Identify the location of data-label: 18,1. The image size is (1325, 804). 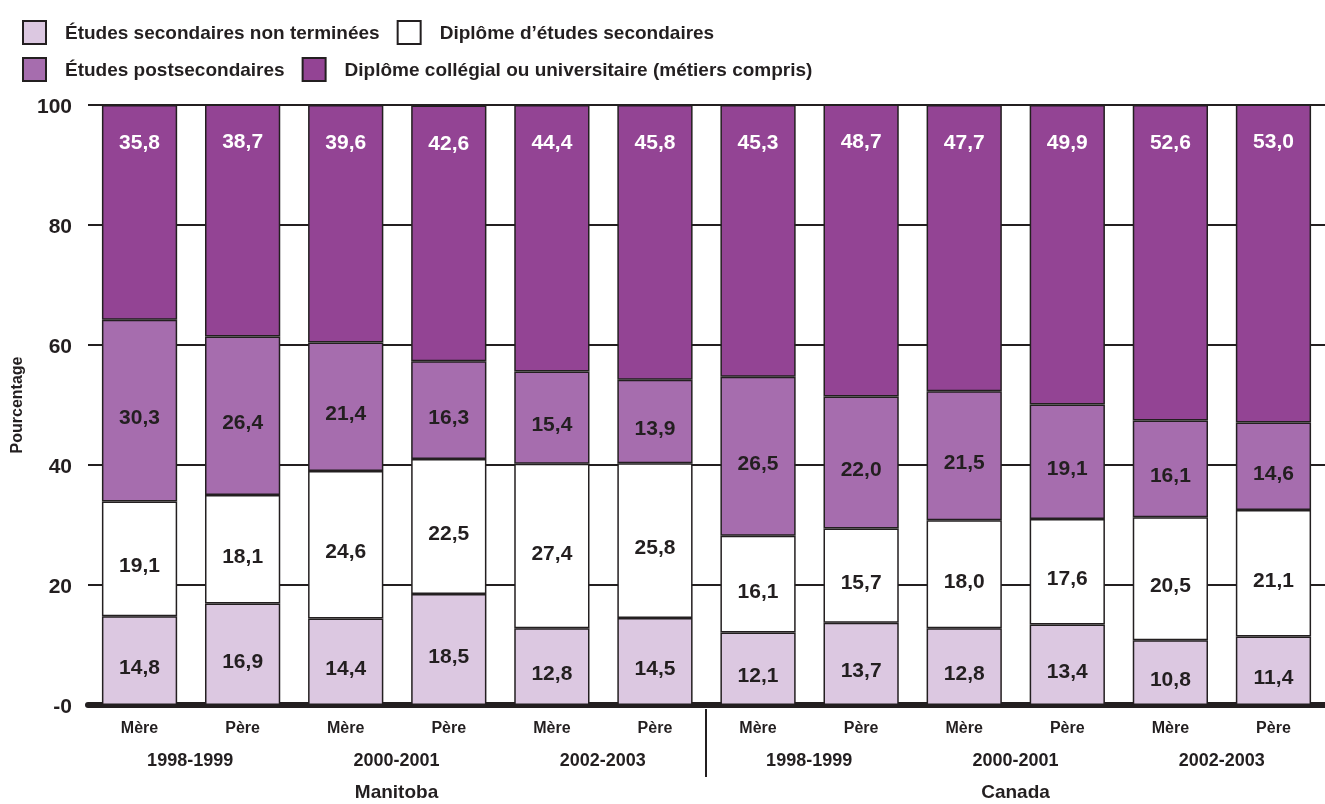
(243, 555).